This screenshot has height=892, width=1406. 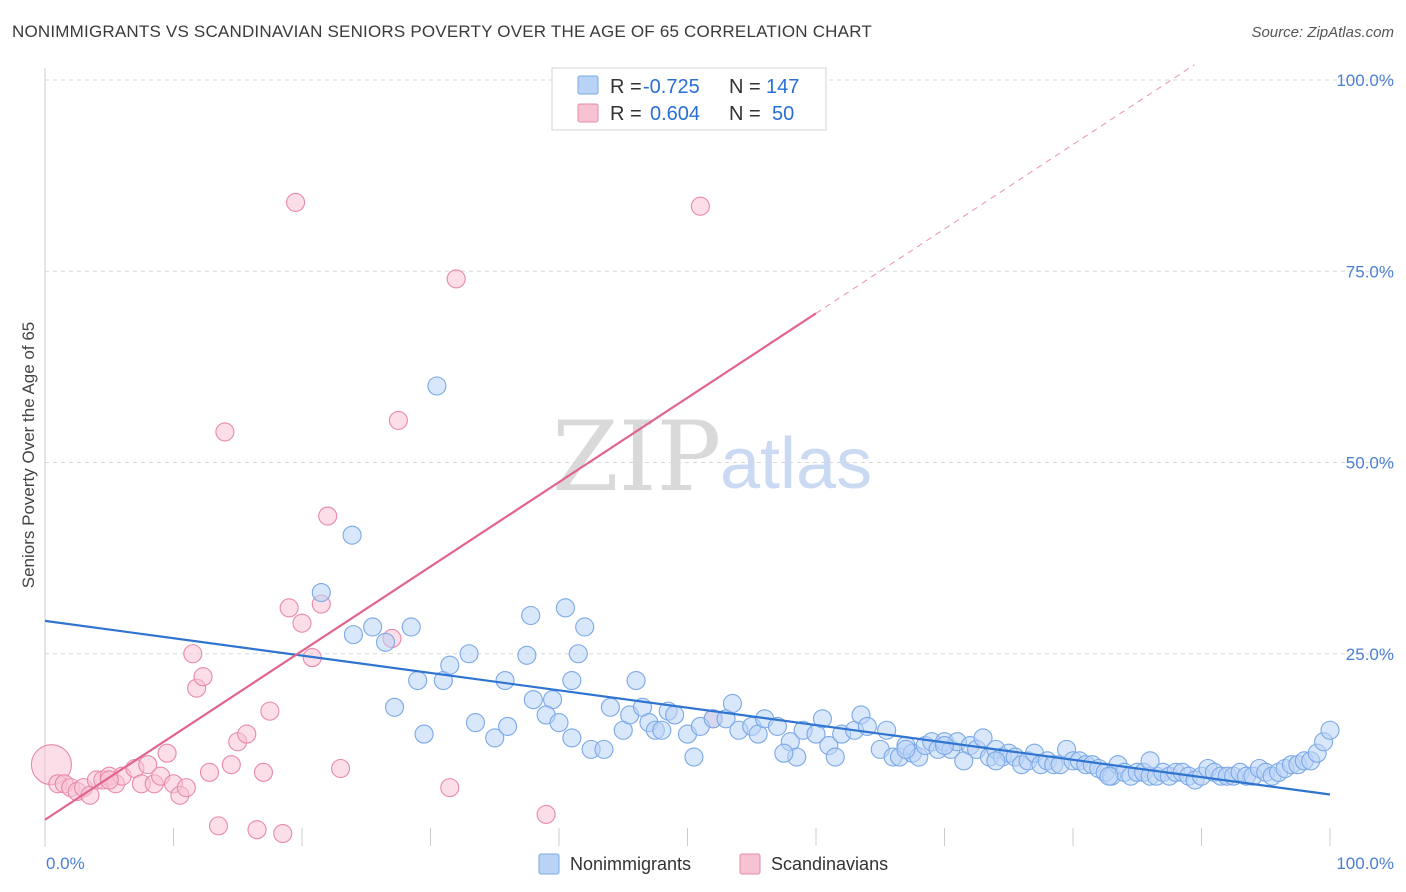 What do you see at coordinates (1005, 189) in the screenshot?
I see `scandinavians-trend-extension` at bounding box center [1005, 189].